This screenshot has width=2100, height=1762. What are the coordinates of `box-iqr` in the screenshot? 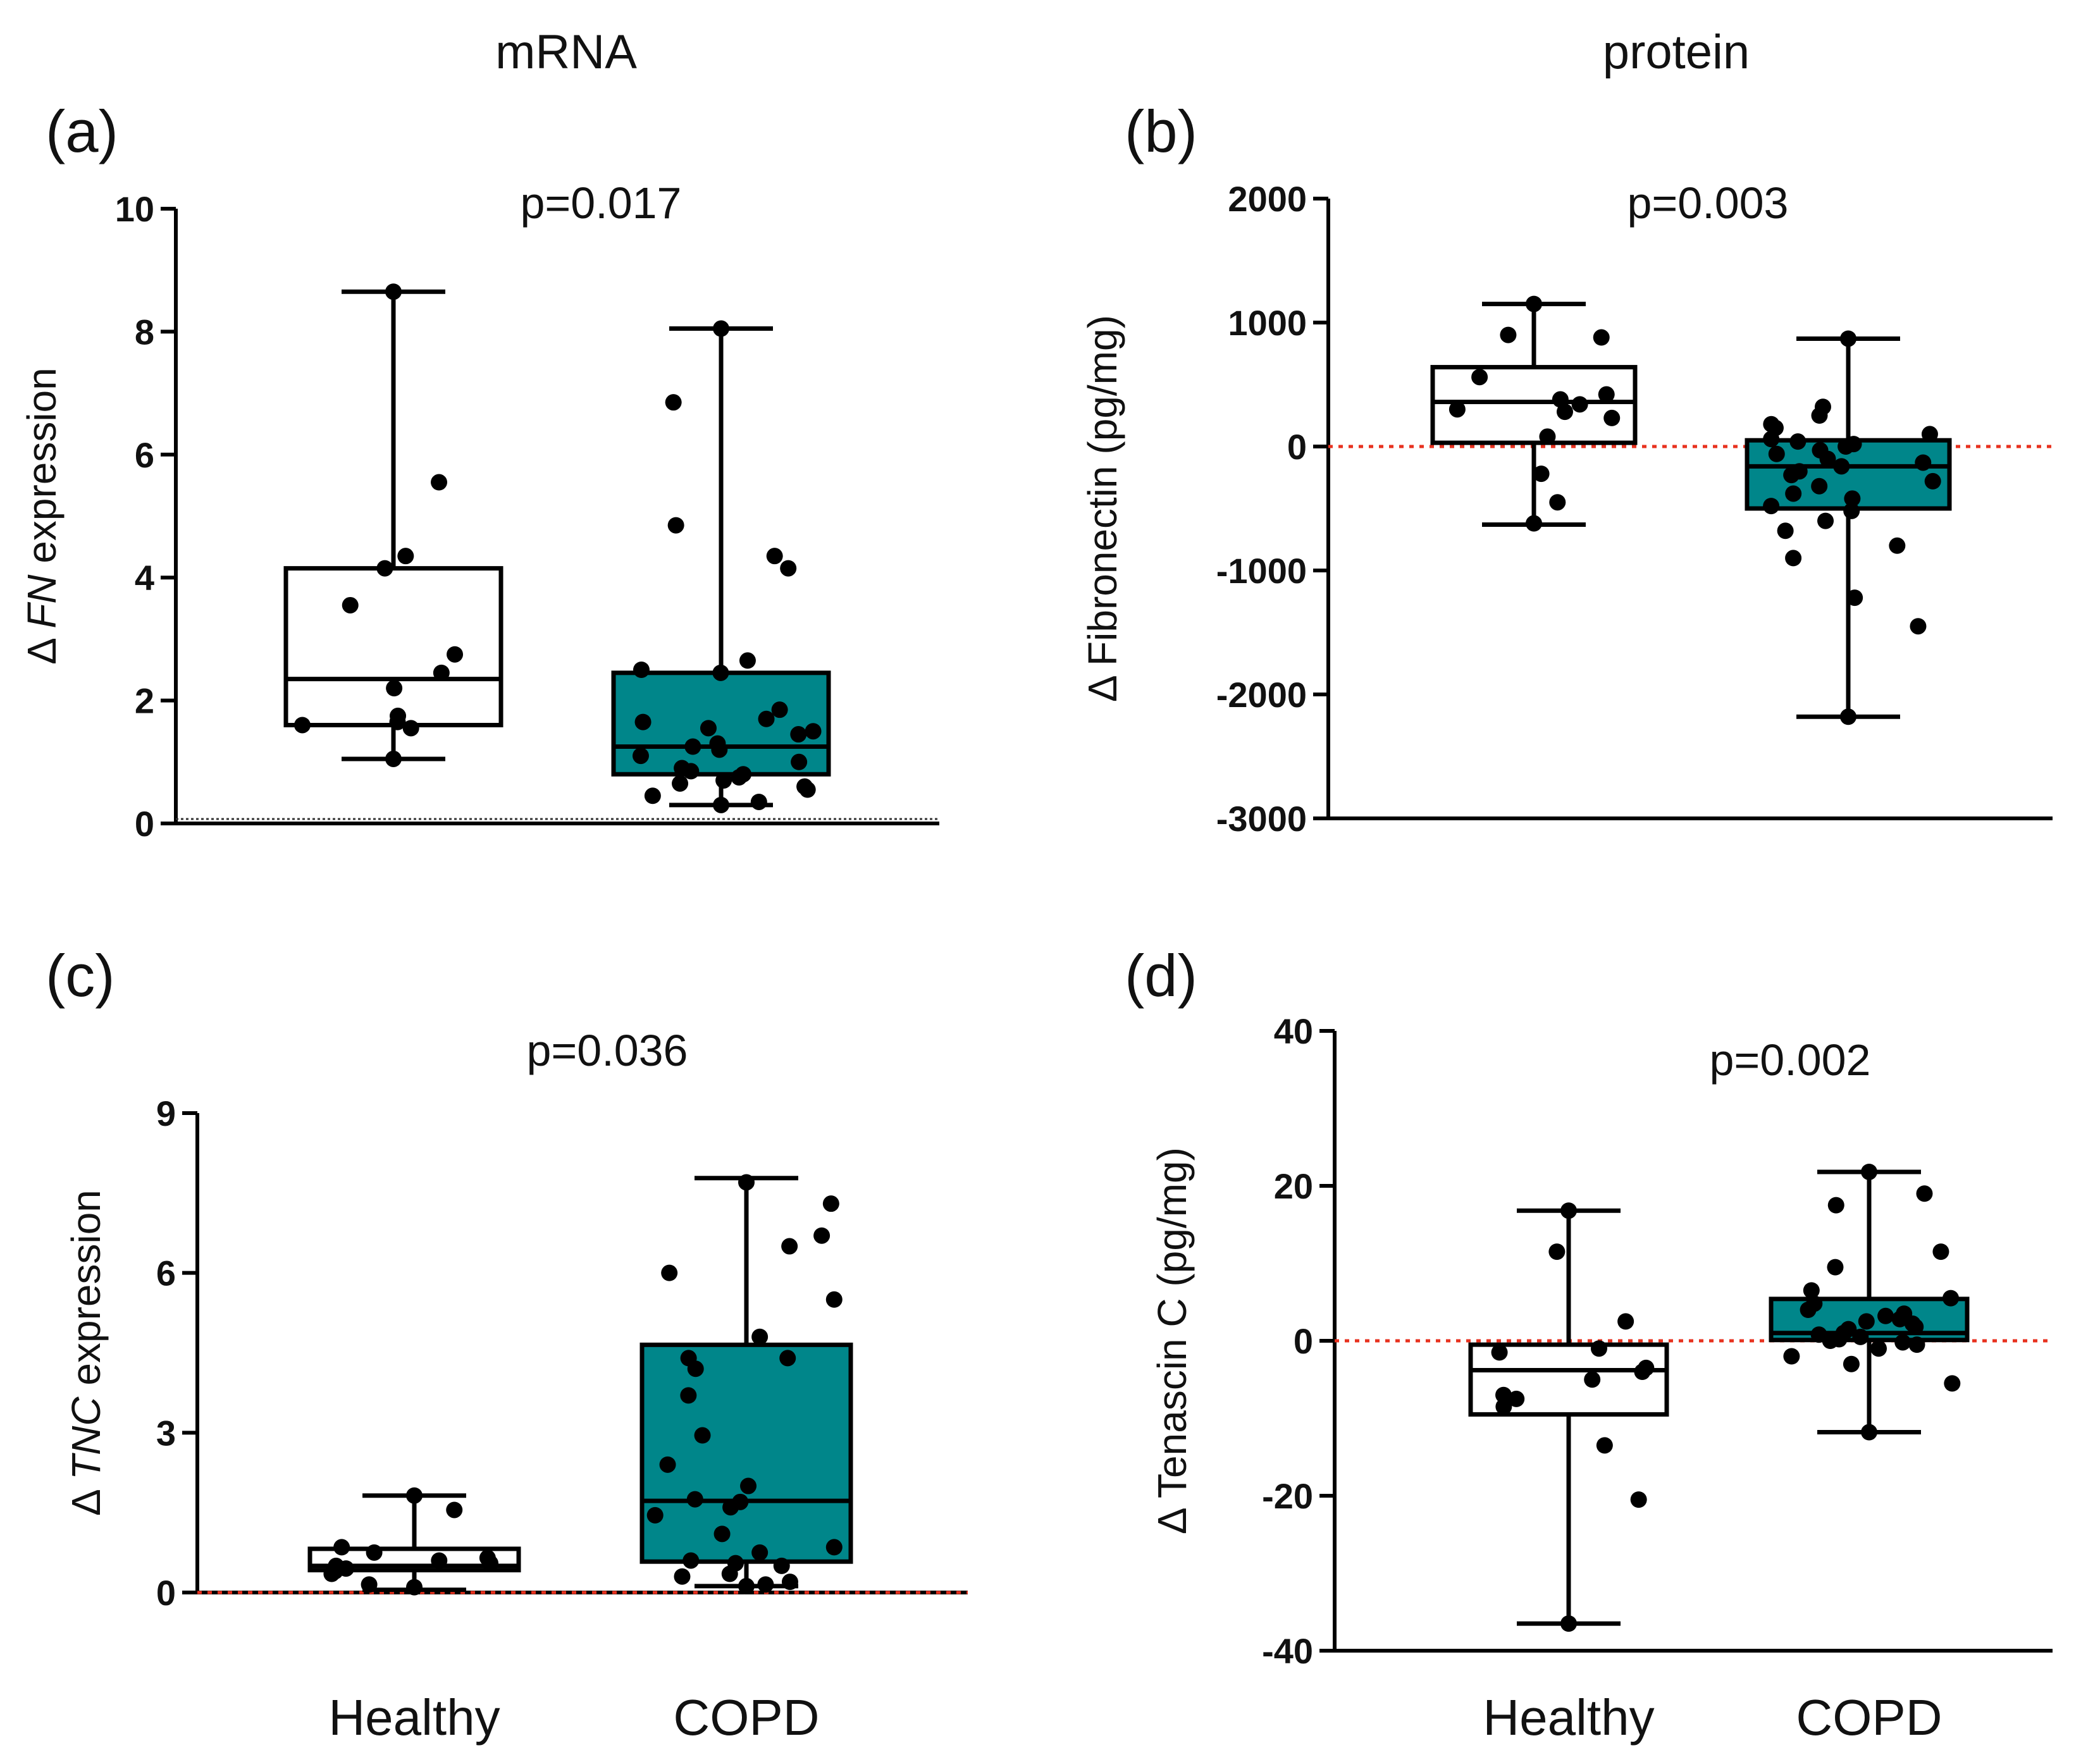 It's located at (746, 1453).